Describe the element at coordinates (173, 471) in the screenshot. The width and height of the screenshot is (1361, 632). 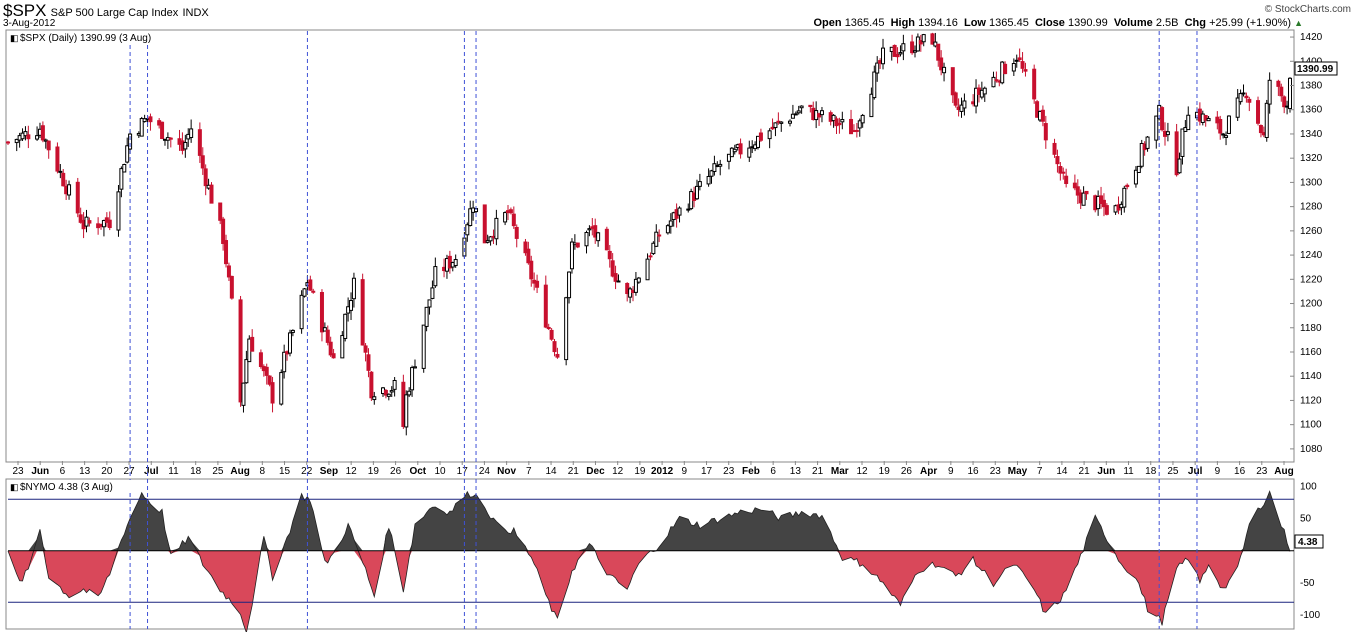
I see `x-tick-label: 11` at that location.